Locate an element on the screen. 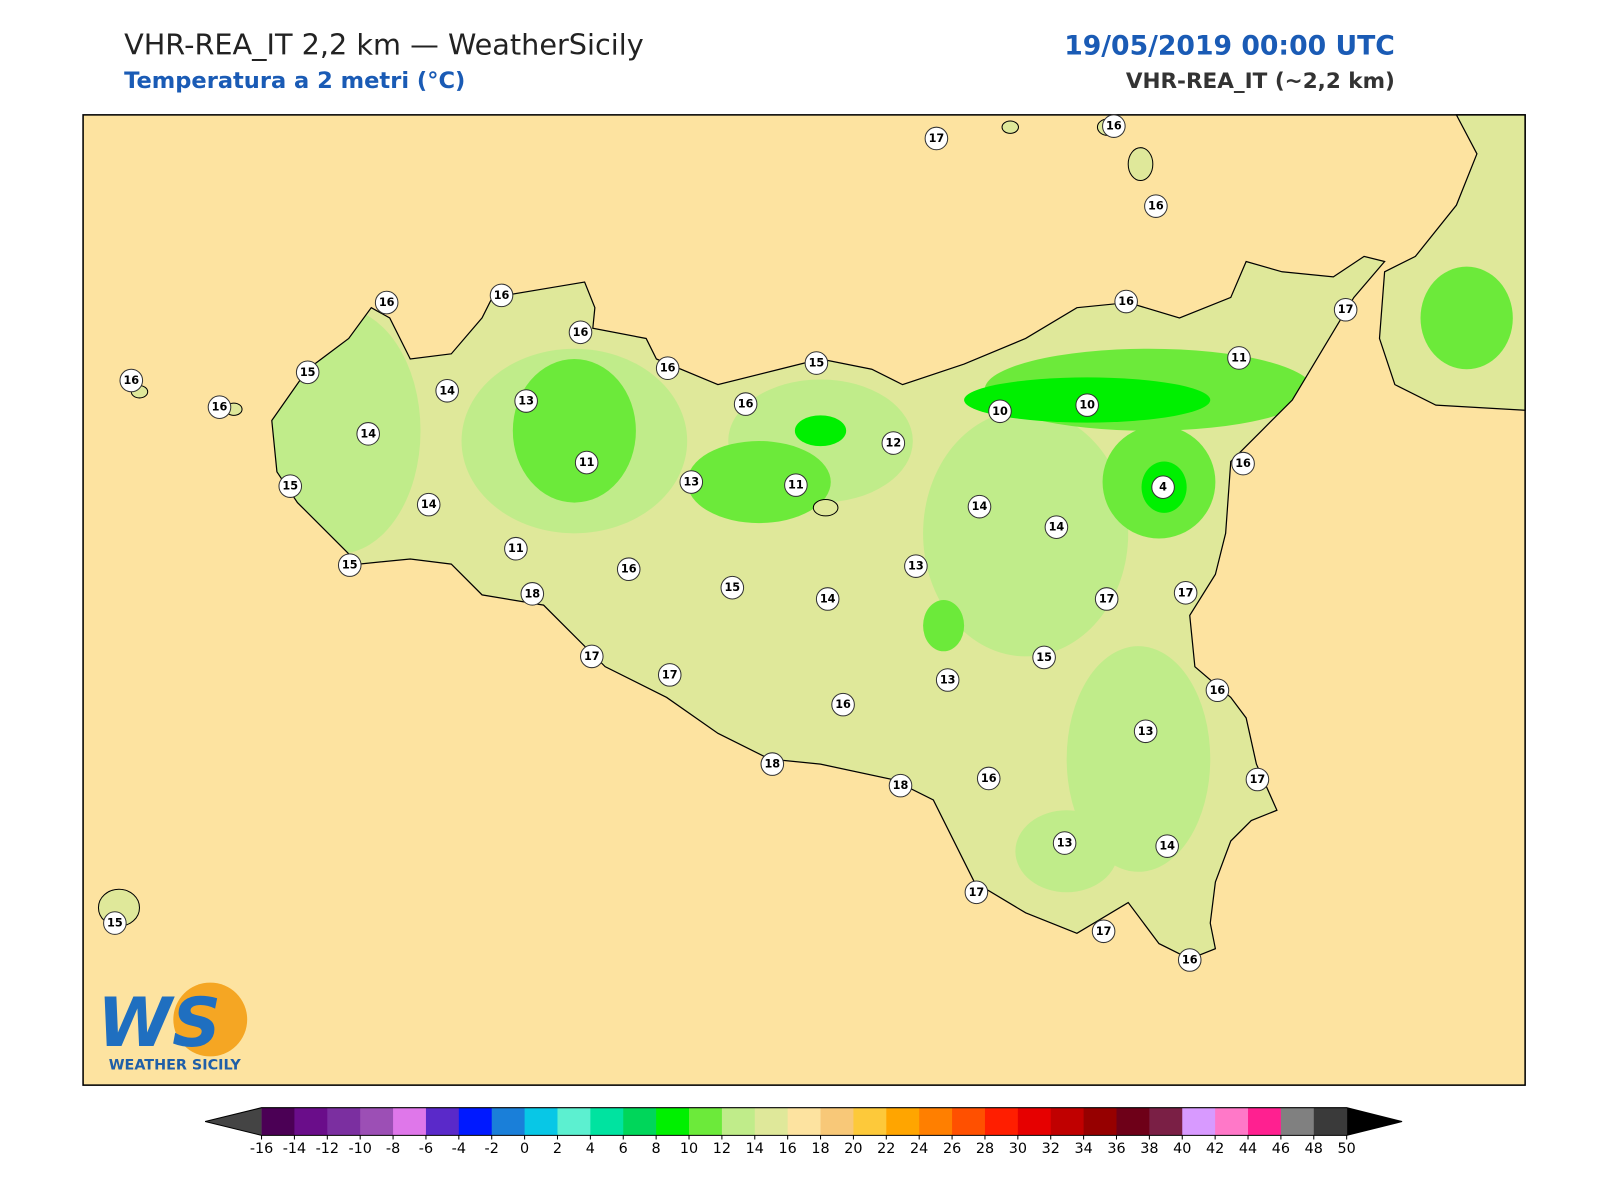 The width and height of the screenshot is (1600, 1200). title: VHR-REA_IT 2,2 km — WeatherSicily is located at coordinates (384, 44).